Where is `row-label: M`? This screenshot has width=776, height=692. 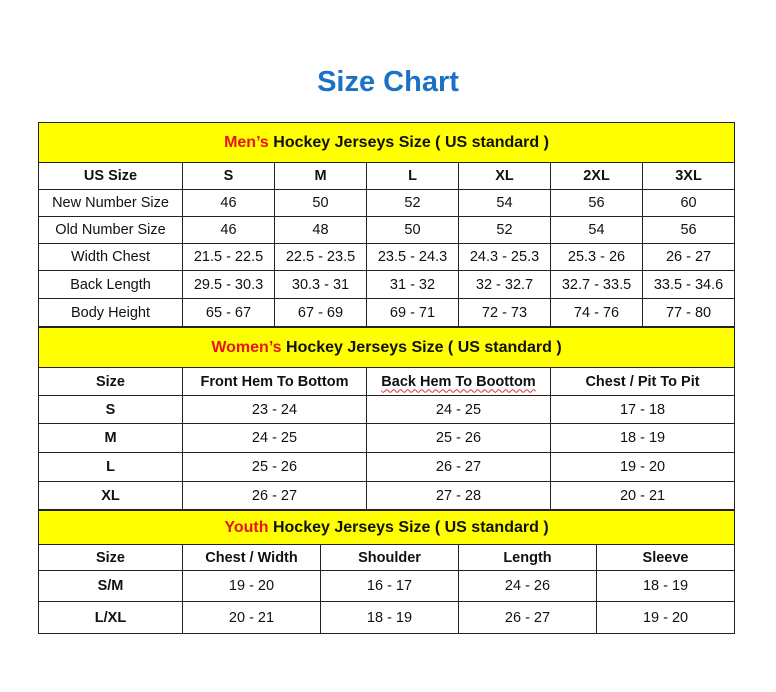 row-label: M is located at coordinates (110, 438).